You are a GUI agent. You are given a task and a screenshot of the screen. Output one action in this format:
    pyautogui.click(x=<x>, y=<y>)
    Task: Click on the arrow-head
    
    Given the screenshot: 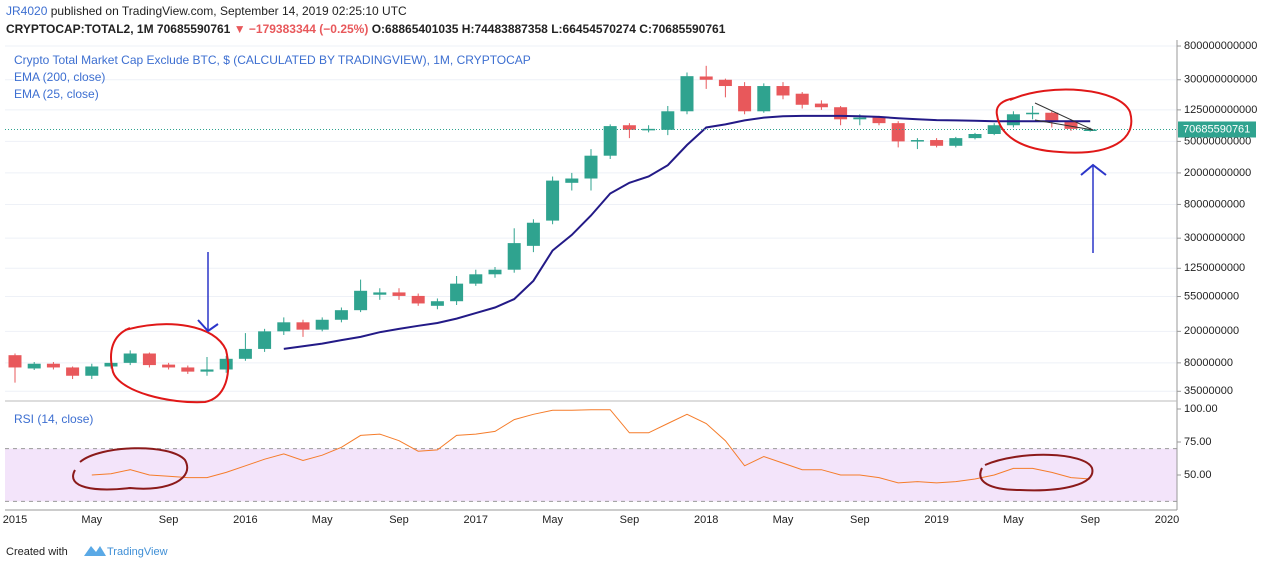 What is the action you would take?
    pyautogui.click(x=1093, y=169)
    